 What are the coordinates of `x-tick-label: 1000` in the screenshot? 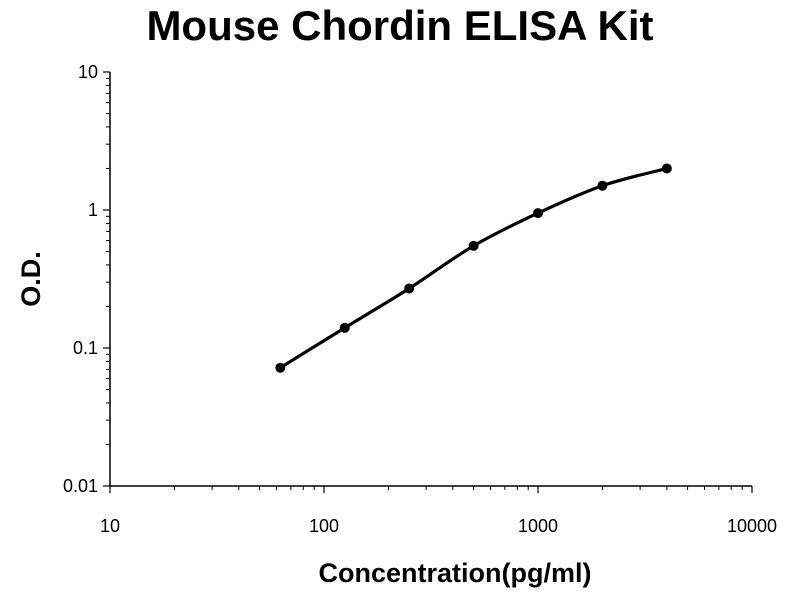 It's located at (538, 526).